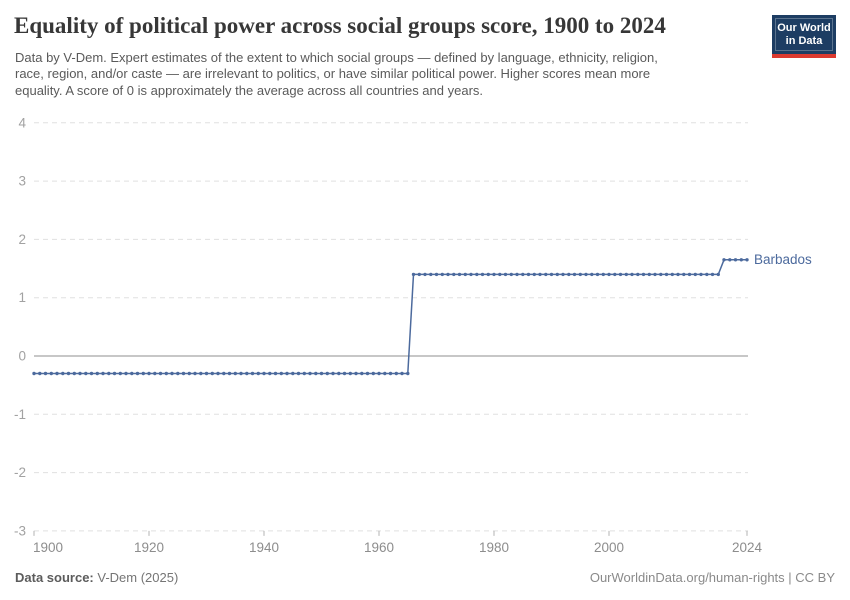  I want to click on entity-label-barbados: Barbados, so click(783, 259).